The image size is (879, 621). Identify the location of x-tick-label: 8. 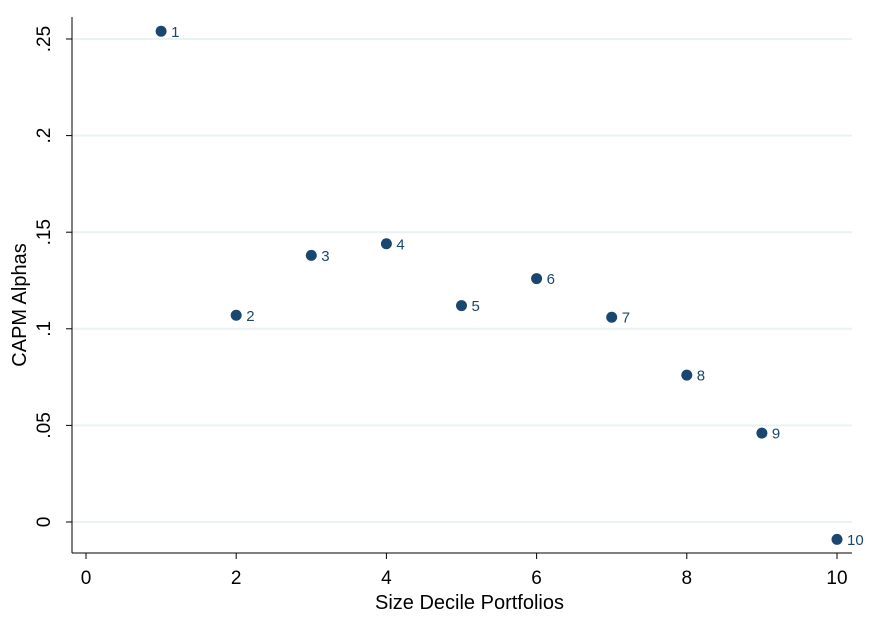
(687, 578).